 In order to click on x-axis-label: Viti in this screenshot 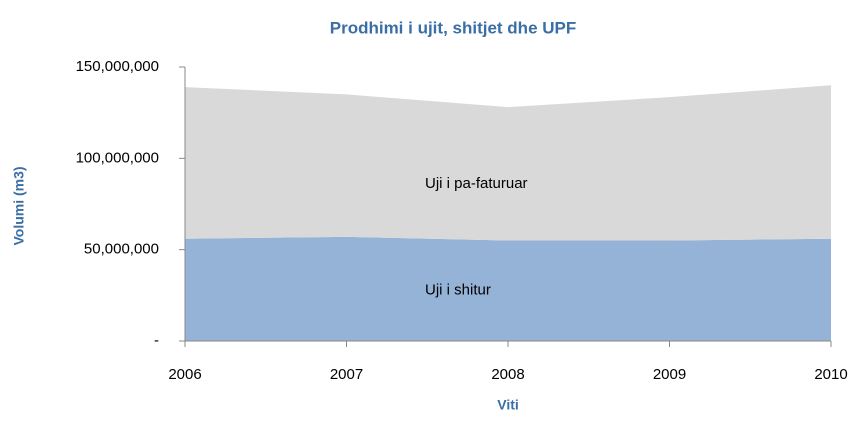, I will do `click(508, 405)`.